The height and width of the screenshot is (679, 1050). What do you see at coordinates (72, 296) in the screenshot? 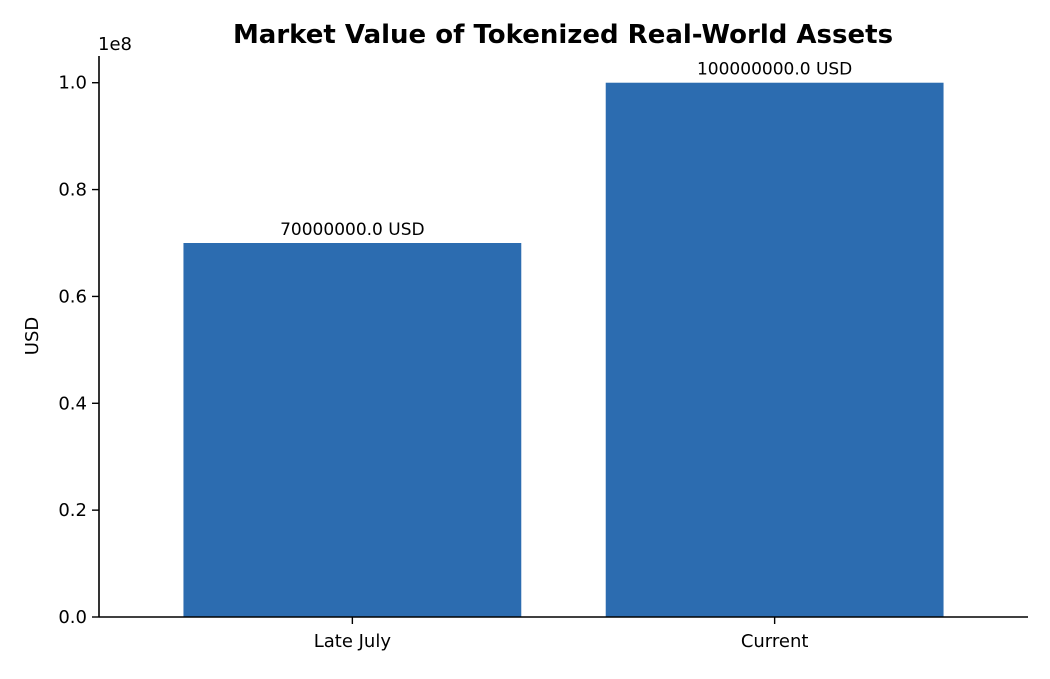
I see `y-tick-label: 0.6` at bounding box center [72, 296].